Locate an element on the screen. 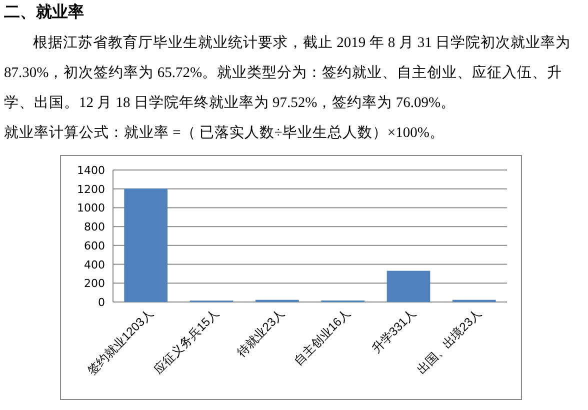 The image size is (588, 410). y-tick-label: 600 is located at coordinates (94, 245).